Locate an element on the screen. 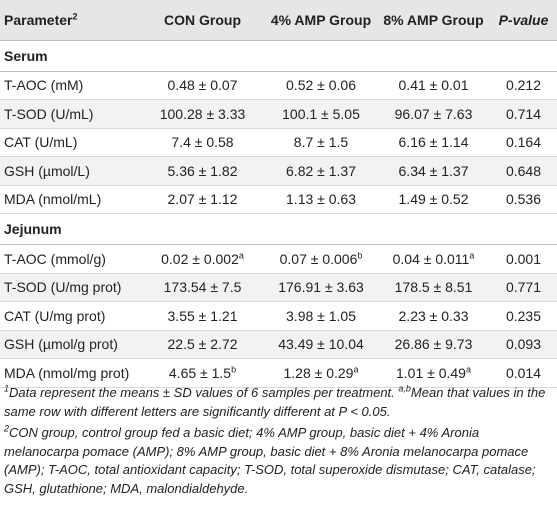 Image resolution: width=557 pixels, height=508 pixels. cell-p-value-value: 0.771 is located at coordinates (523, 287).